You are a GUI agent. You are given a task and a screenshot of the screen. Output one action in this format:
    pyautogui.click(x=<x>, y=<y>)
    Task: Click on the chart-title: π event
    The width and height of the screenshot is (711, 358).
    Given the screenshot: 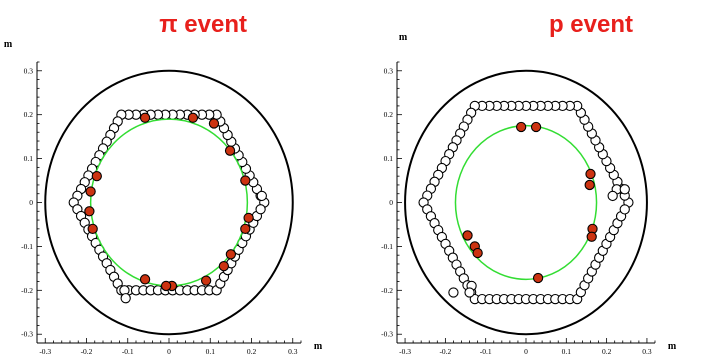 What is the action you would take?
    pyautogui.click(x=203, y=24)
    